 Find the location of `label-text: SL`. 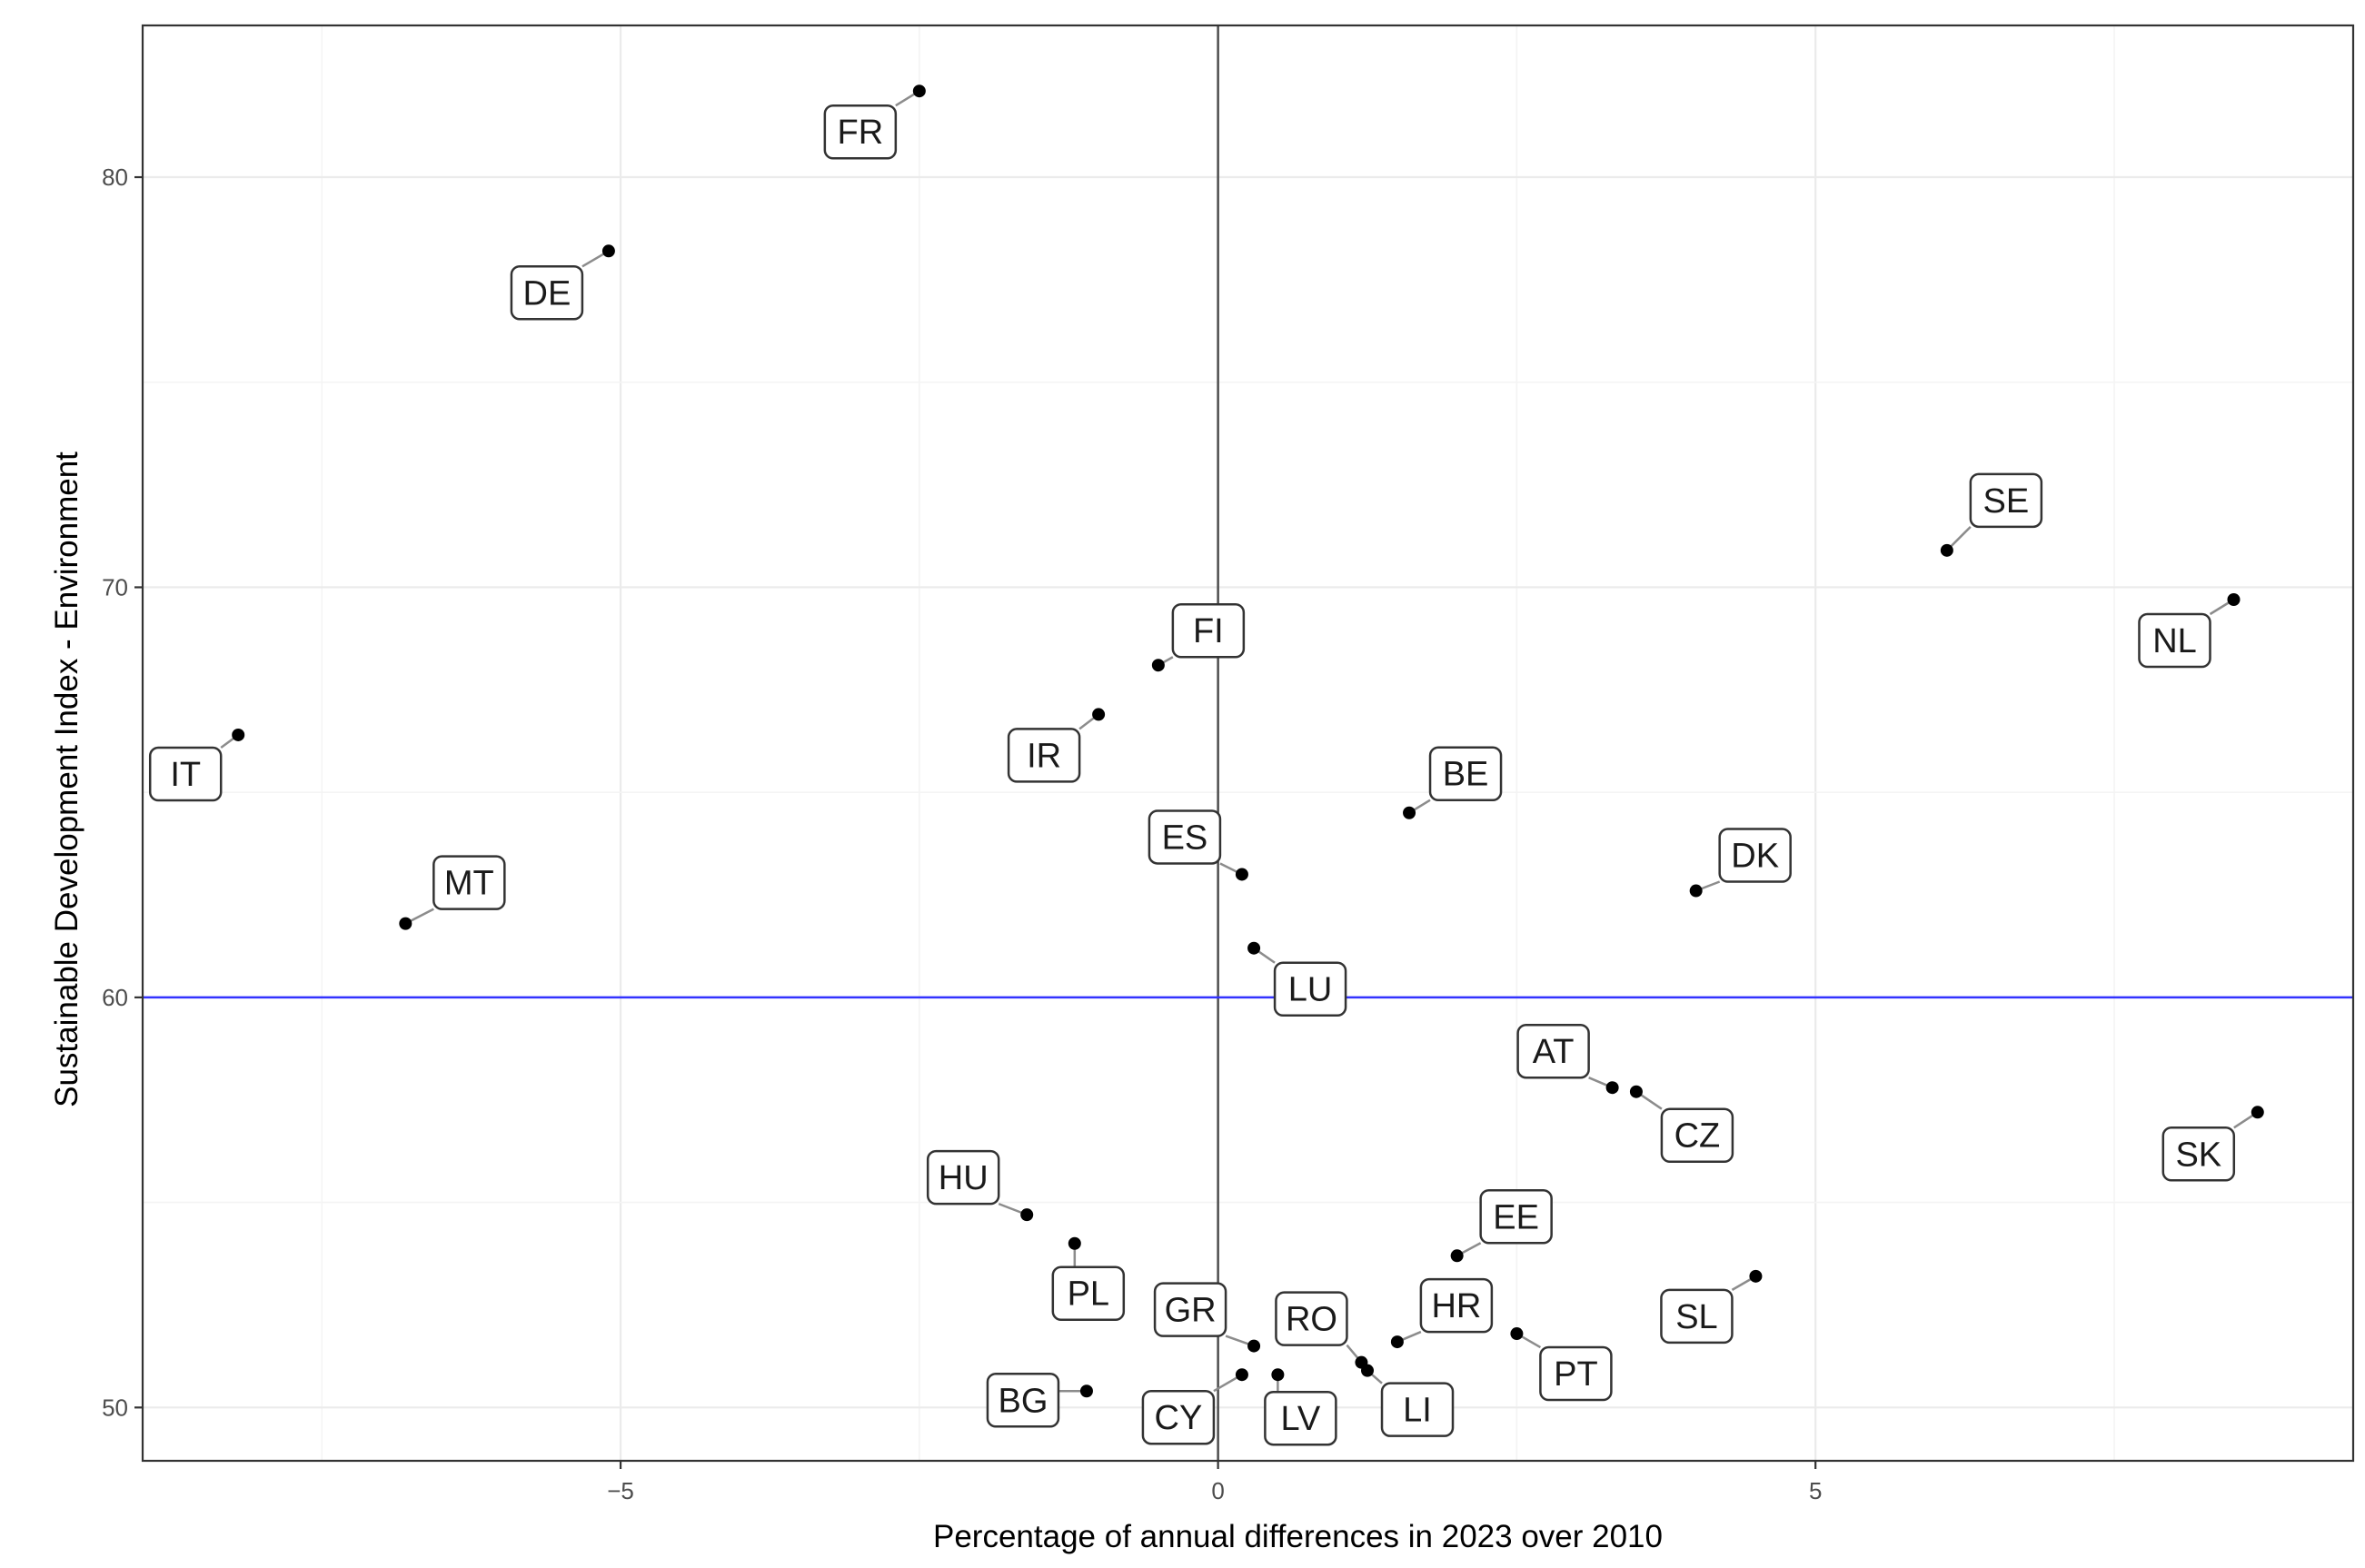

label-text: SL is located at coordinates (1696, 1317).